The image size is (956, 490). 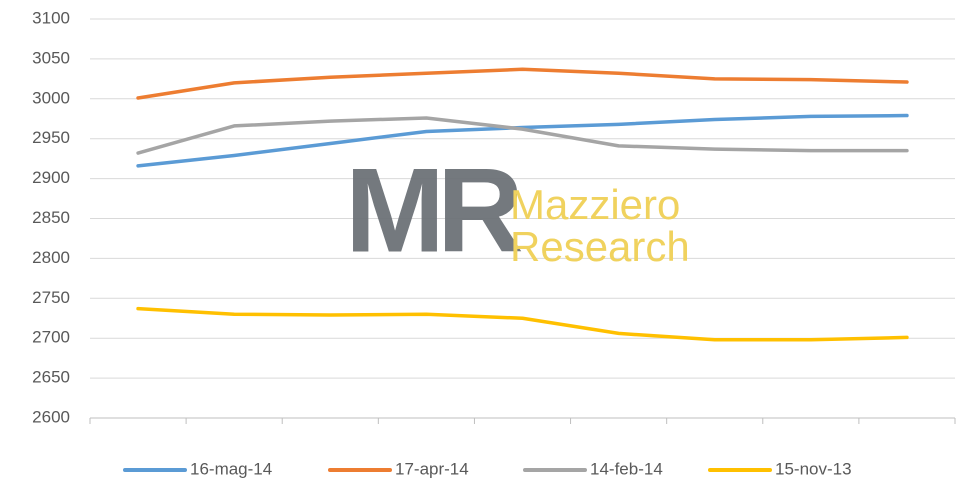 I want to click on y-tick-label: 2950, so click(x=51, y=137).